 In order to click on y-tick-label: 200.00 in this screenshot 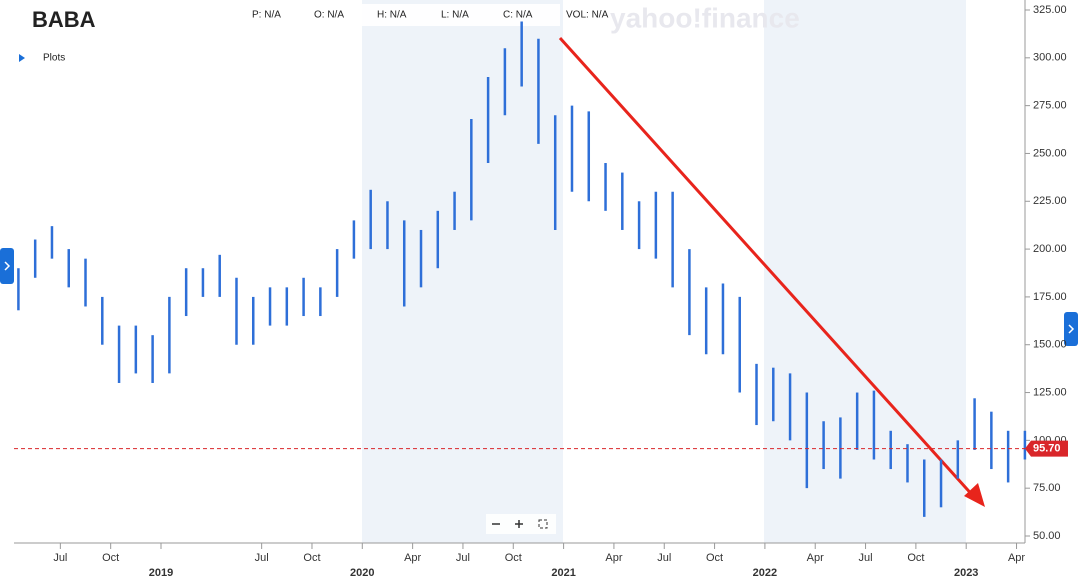, I will do `click(1050, 249)`.